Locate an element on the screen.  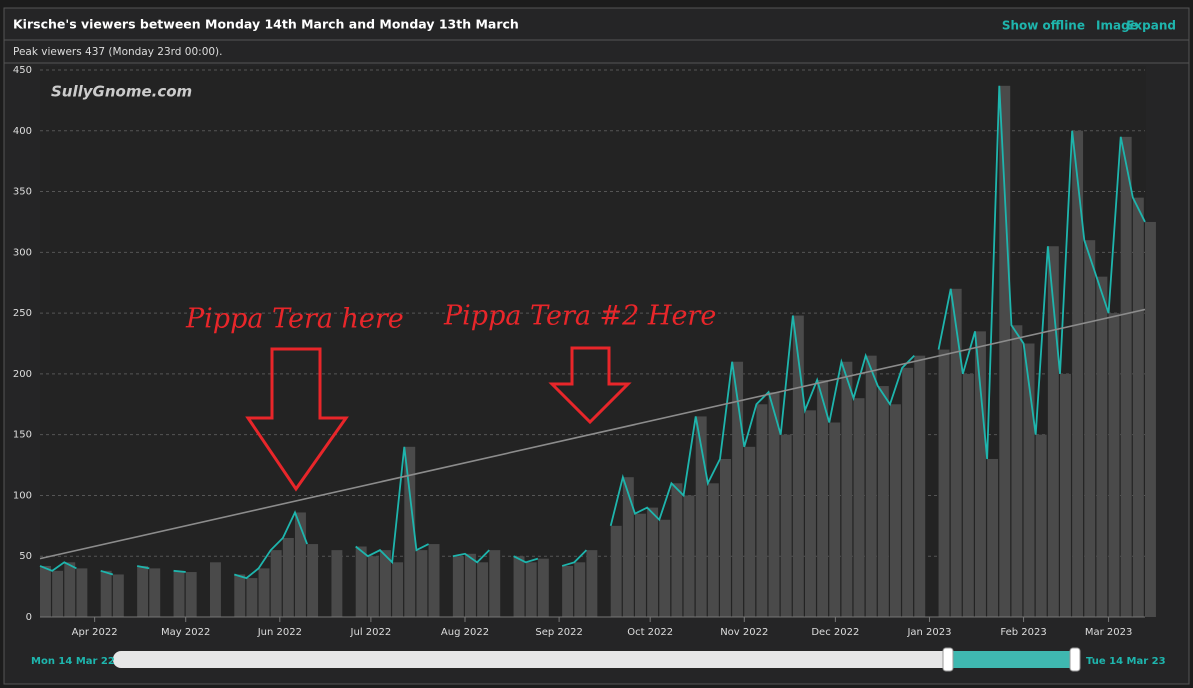
x-tick-label: Mar 2023 is located at coordinates (1109, 632).